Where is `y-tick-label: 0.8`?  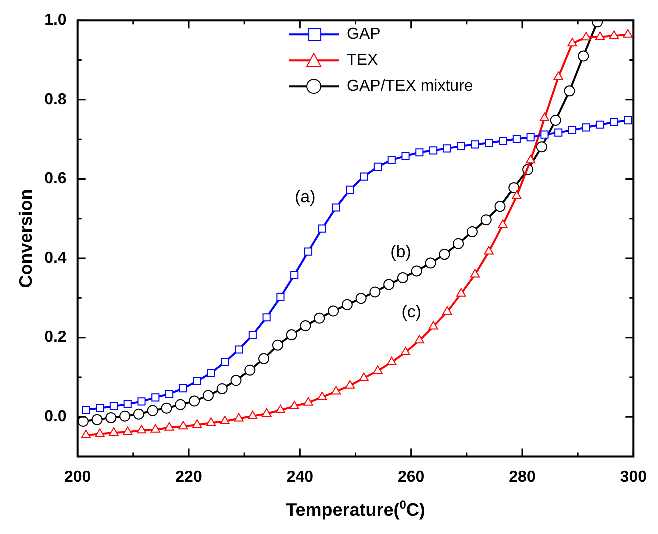
y-tick-label: 0.8 is located at coordinates (55, 99).